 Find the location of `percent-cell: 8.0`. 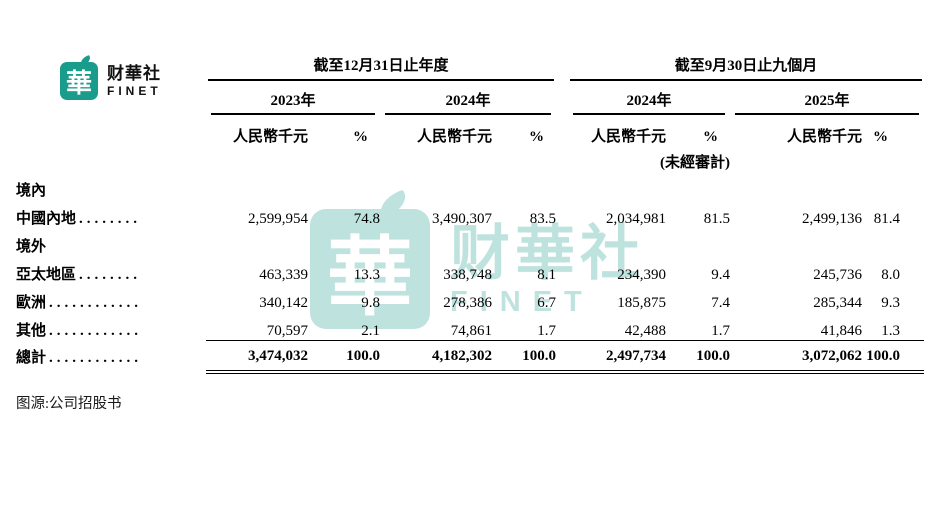

percent-cell: 8.0 is located at coordinates (891, 275).